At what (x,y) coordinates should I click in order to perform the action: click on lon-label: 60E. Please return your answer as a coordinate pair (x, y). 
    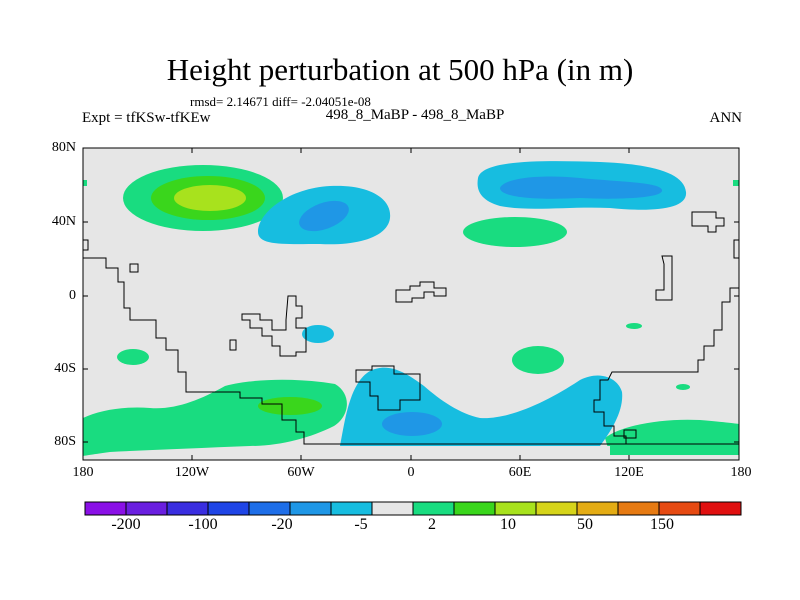
    Looking at the image, I should click on (520, 472).